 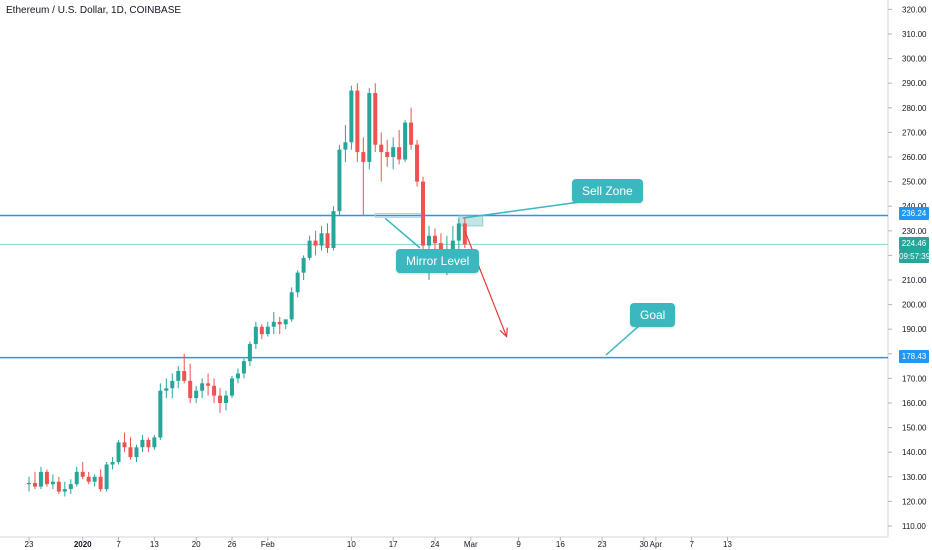 I want to click on x-tick-label: 17, so click(x=393, y=544).